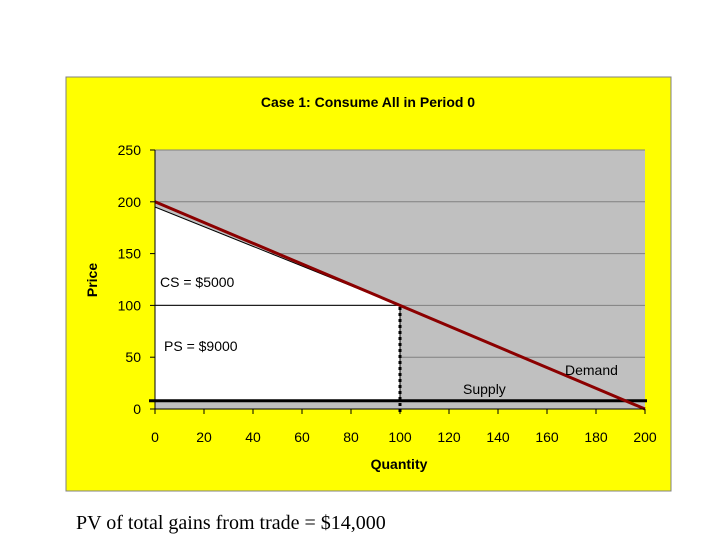  Describe the element at coordinates (204, 437) in the screenshot. I see `x-tick-label: 20` at that location.